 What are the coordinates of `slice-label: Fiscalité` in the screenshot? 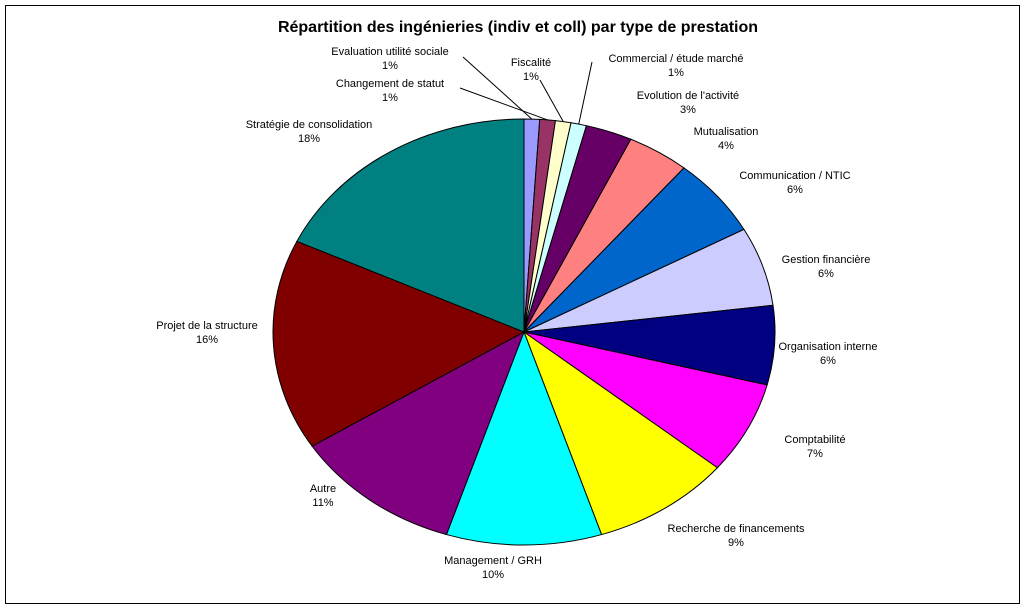 It's located at (531, 63).